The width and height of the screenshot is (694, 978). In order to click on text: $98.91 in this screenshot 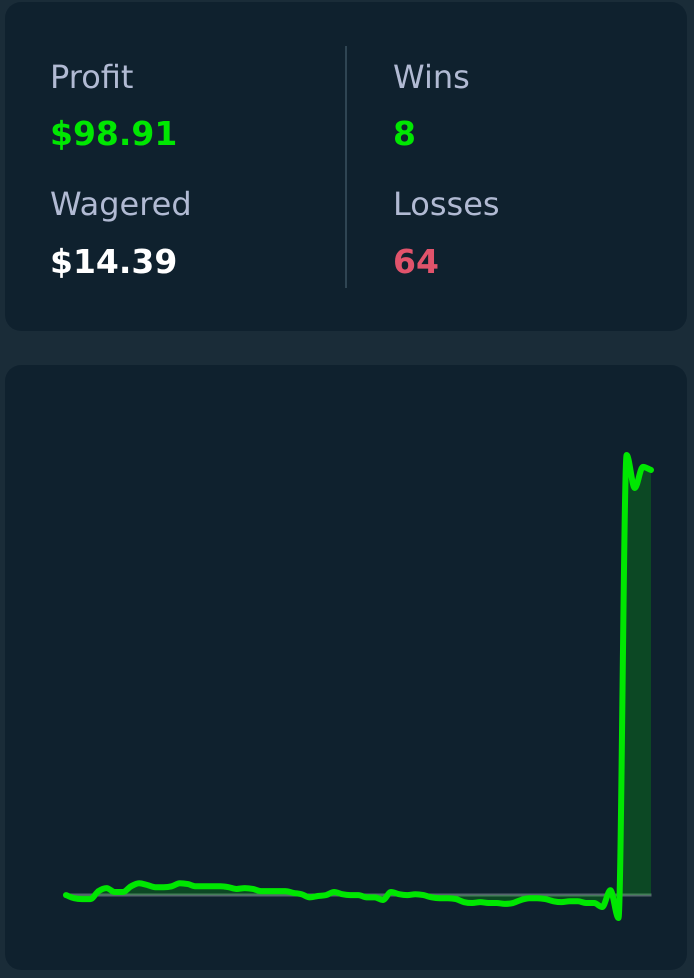, I will do `click(114, 133)`.